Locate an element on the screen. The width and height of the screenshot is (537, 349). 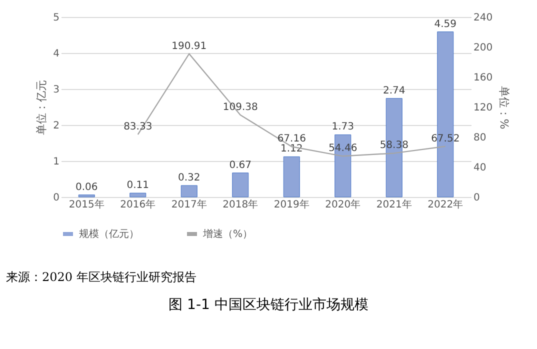
data-label: 0.67 is located at coordinates (240, 165).